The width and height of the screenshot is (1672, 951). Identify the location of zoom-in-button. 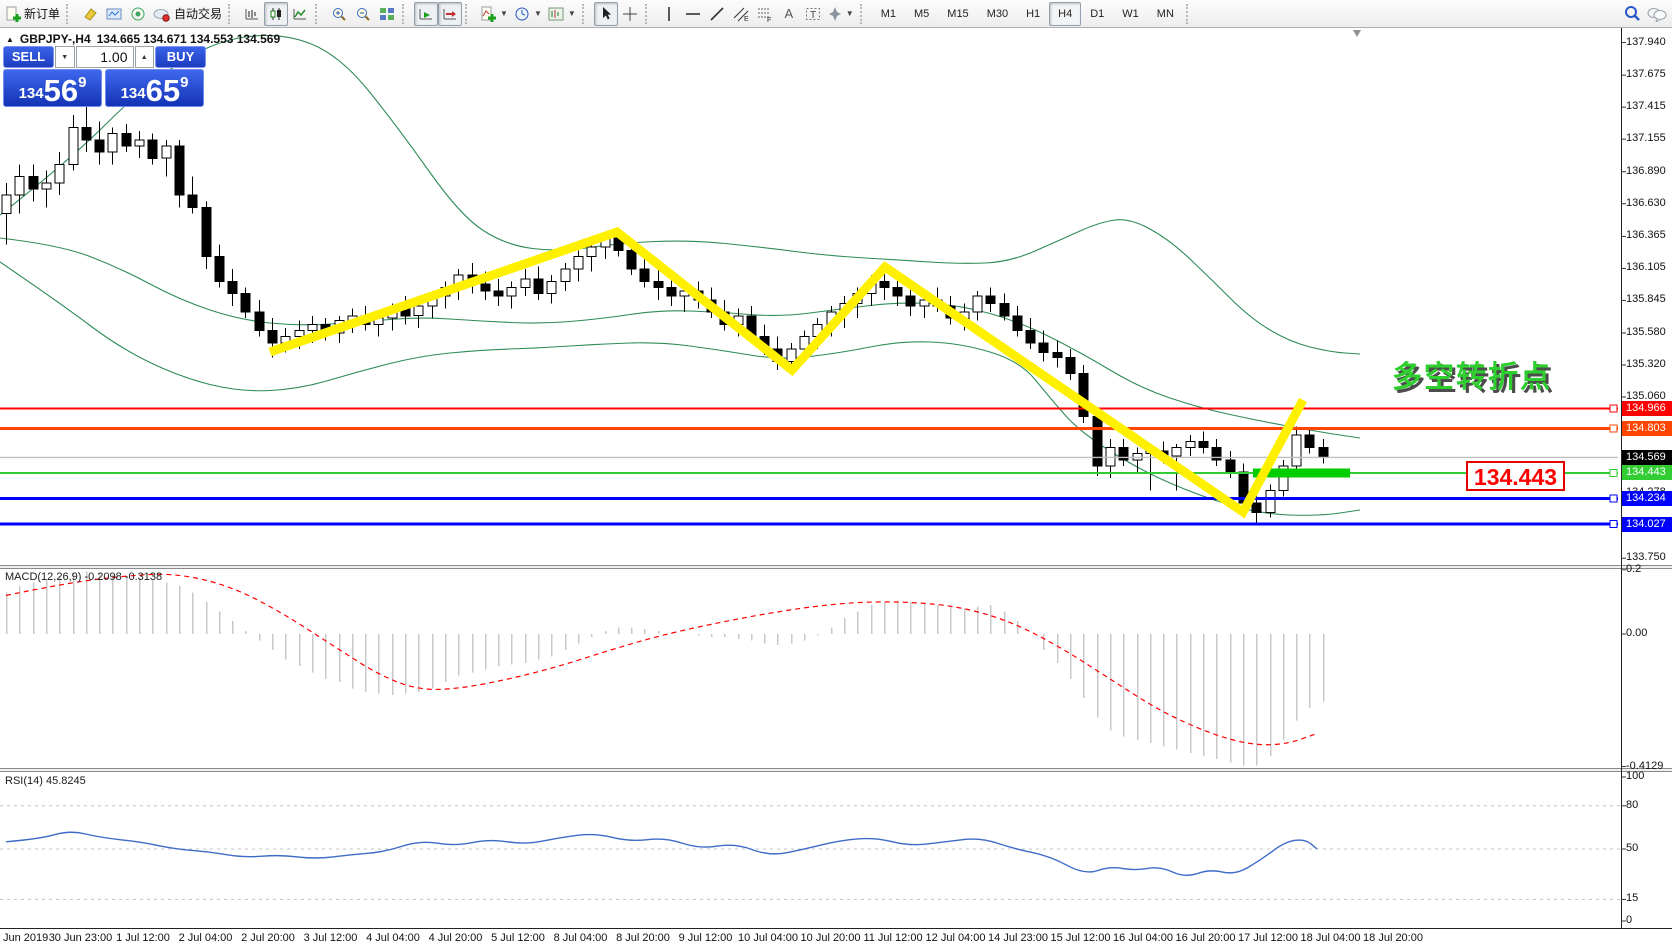
(339, 14).